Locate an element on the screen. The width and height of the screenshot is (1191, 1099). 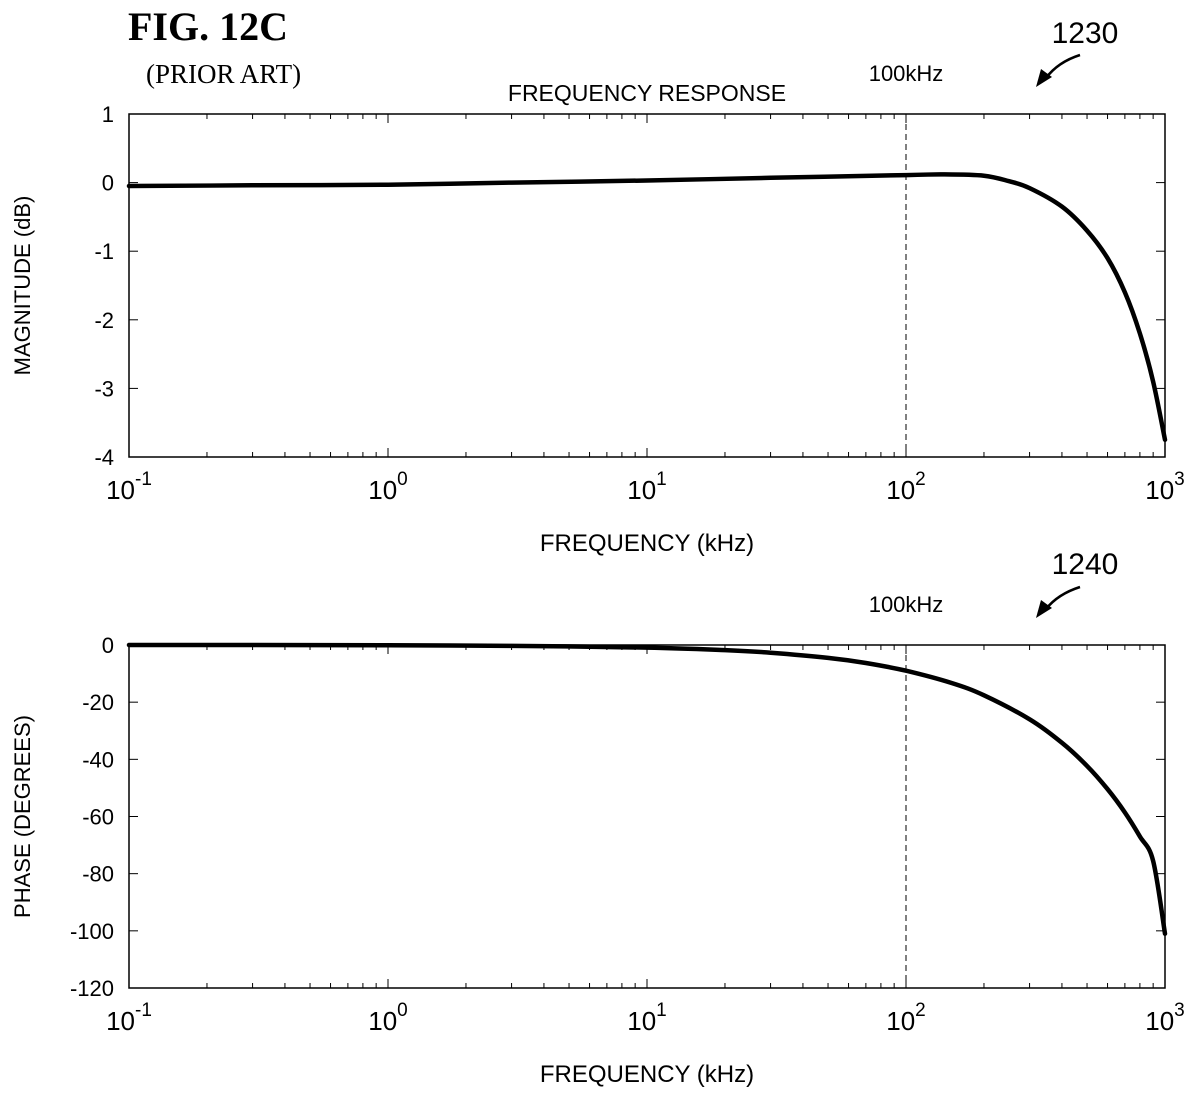
y-tick-label: -1 is located at coordinates (104, 251).